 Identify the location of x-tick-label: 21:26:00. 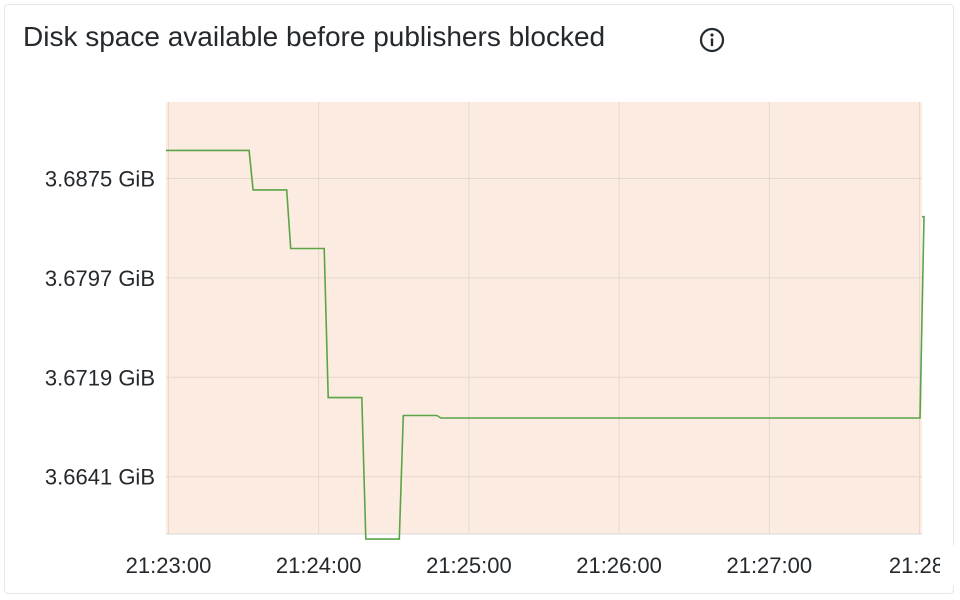
(619, 565).